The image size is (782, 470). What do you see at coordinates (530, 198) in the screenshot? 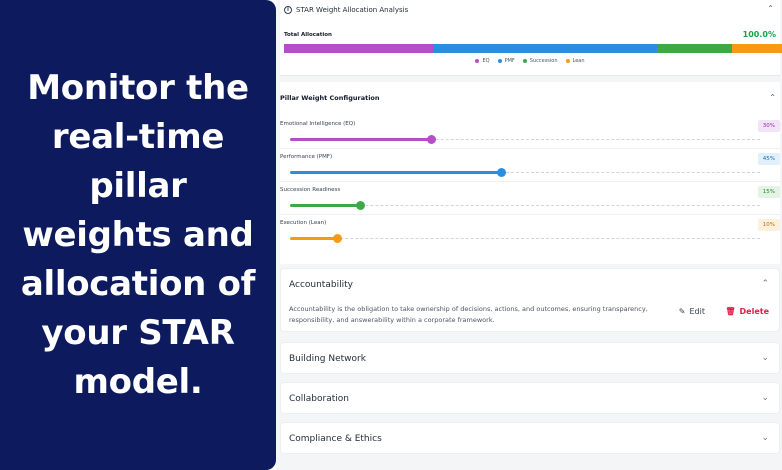
I see `pillar-row: Succession Readiness 15%` at bounding box center [530, 198].